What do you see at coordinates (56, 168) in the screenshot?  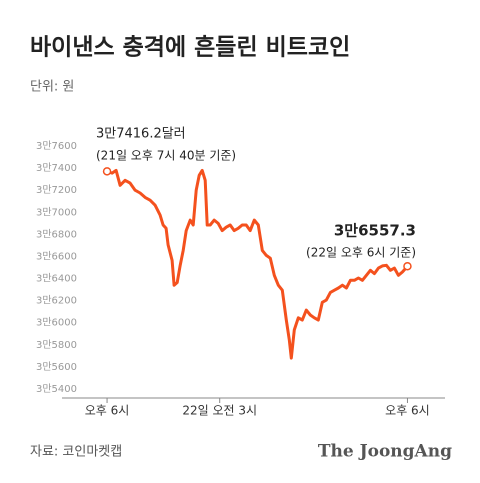 I see `y-tick-label: 3만7400` at bounding box center [56, 168].